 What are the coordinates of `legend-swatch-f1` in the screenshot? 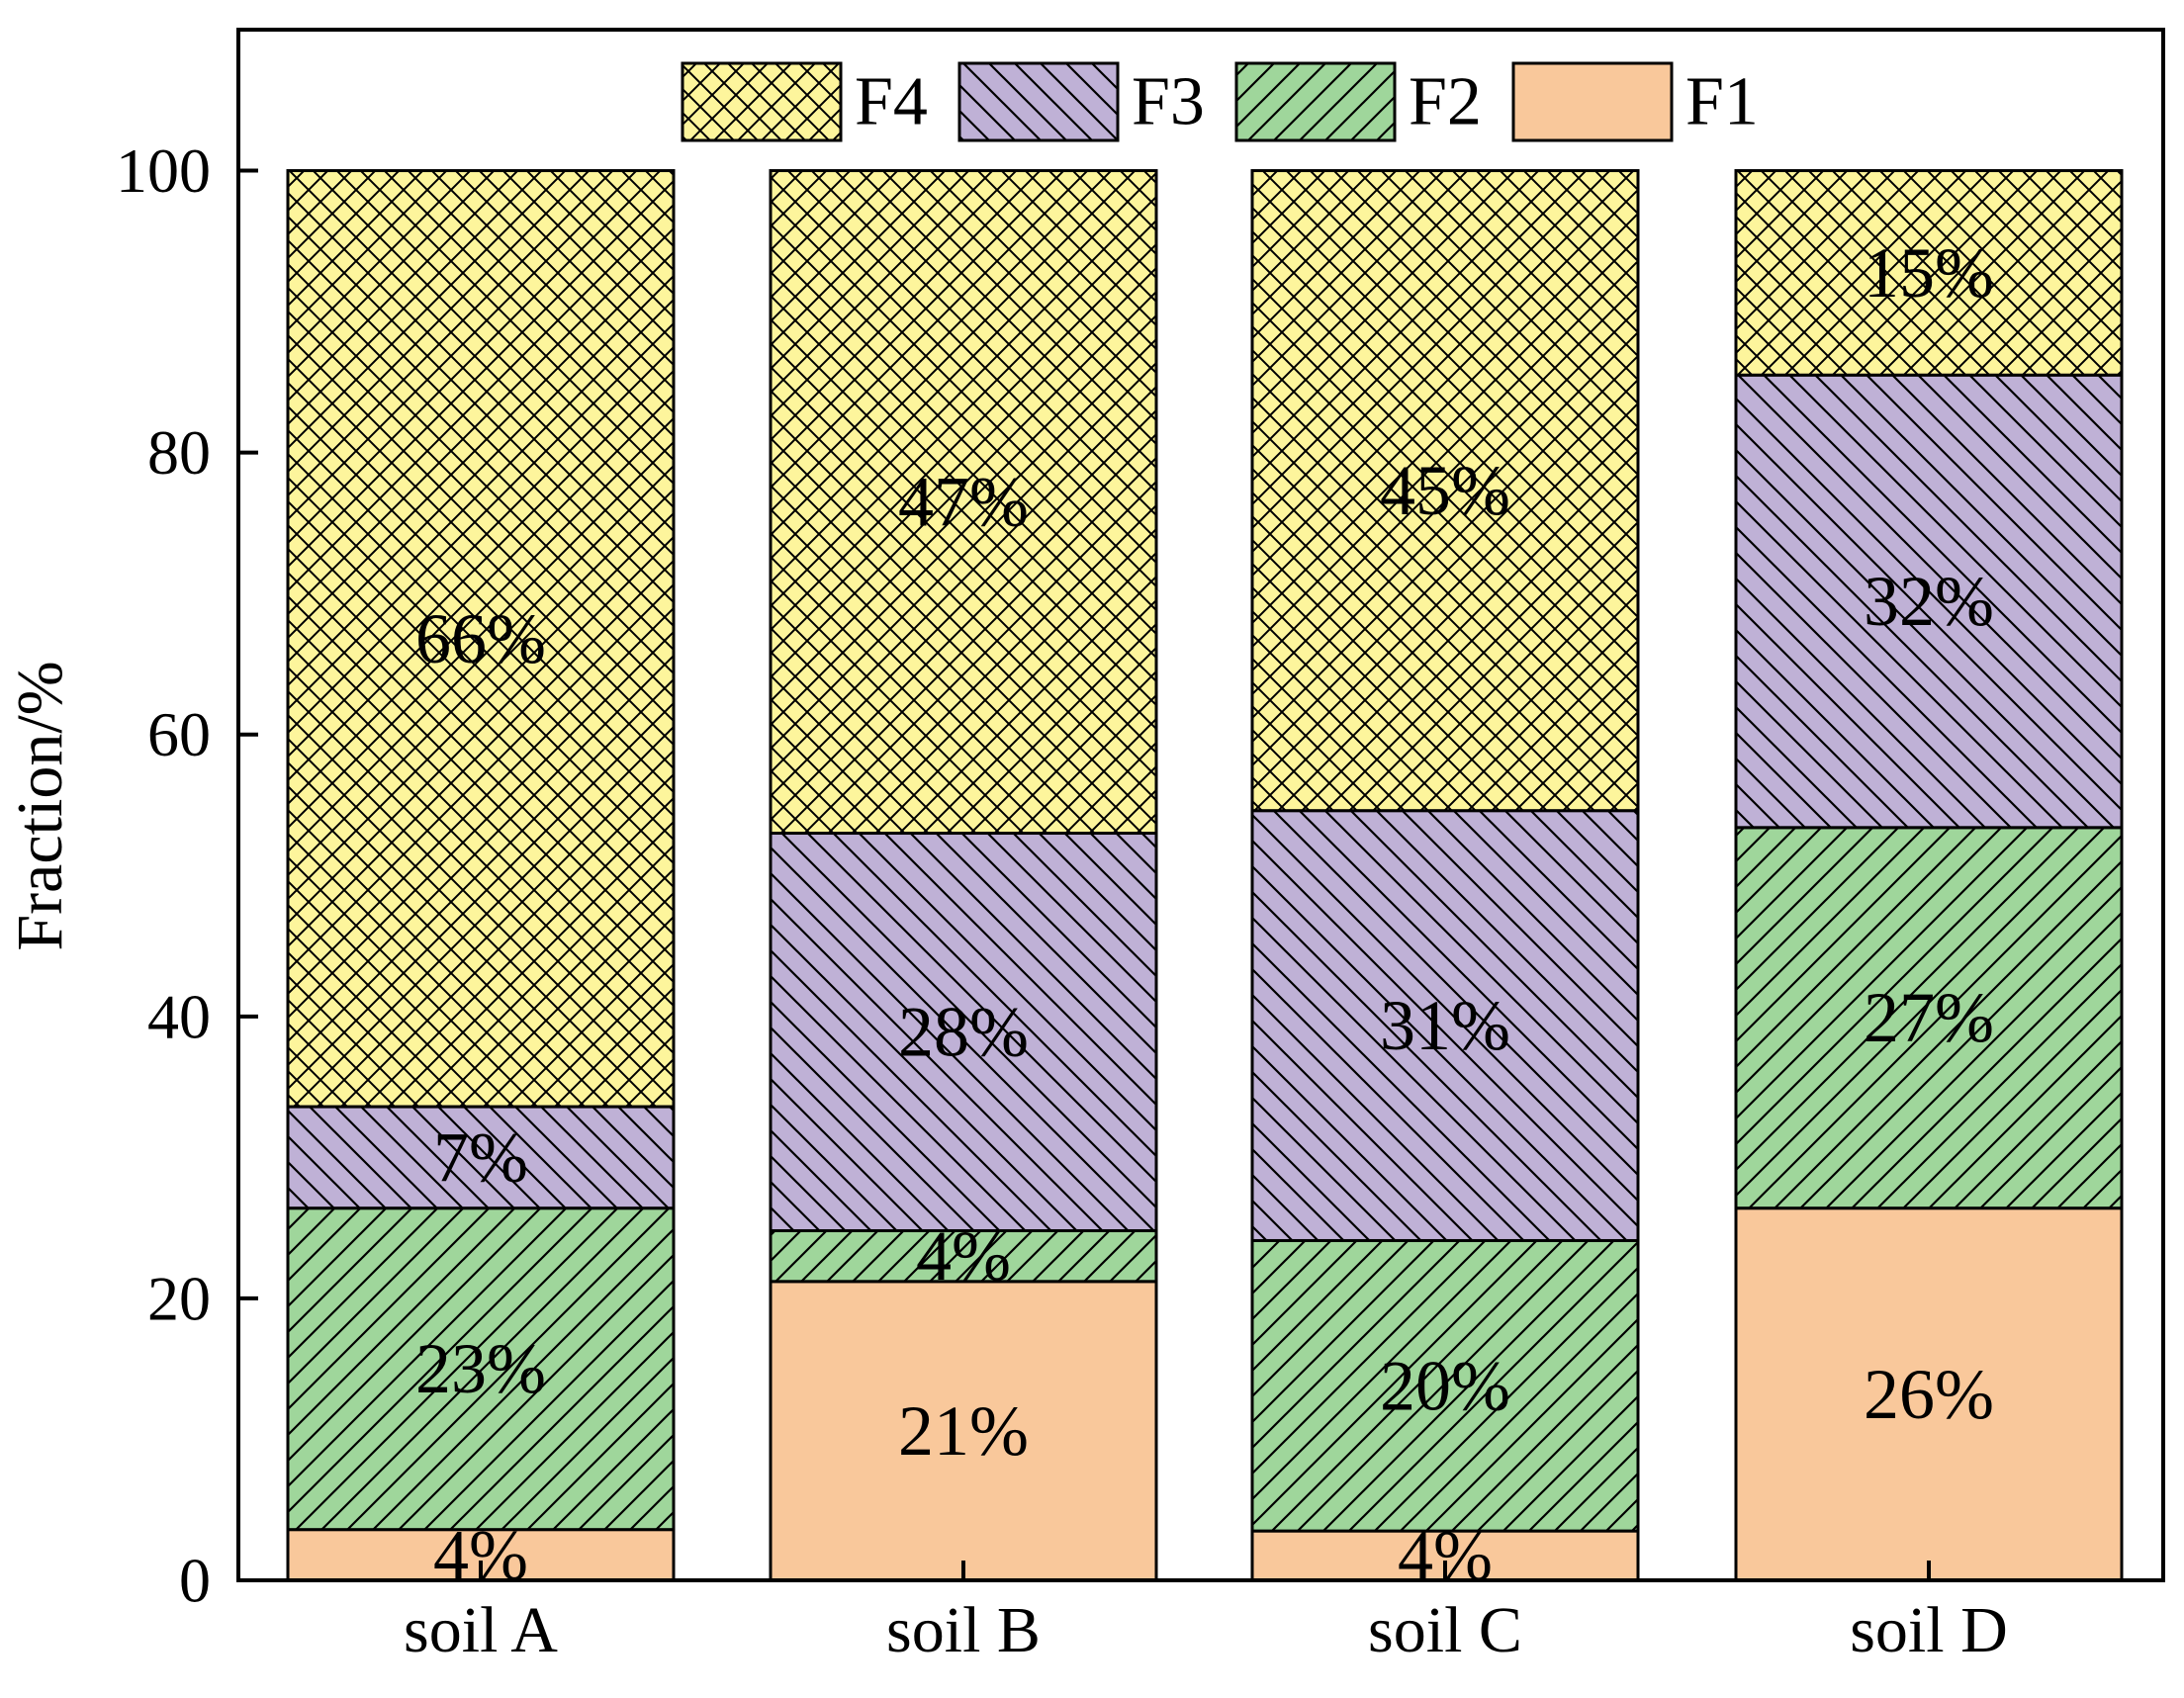 It's located at (1592, 102).